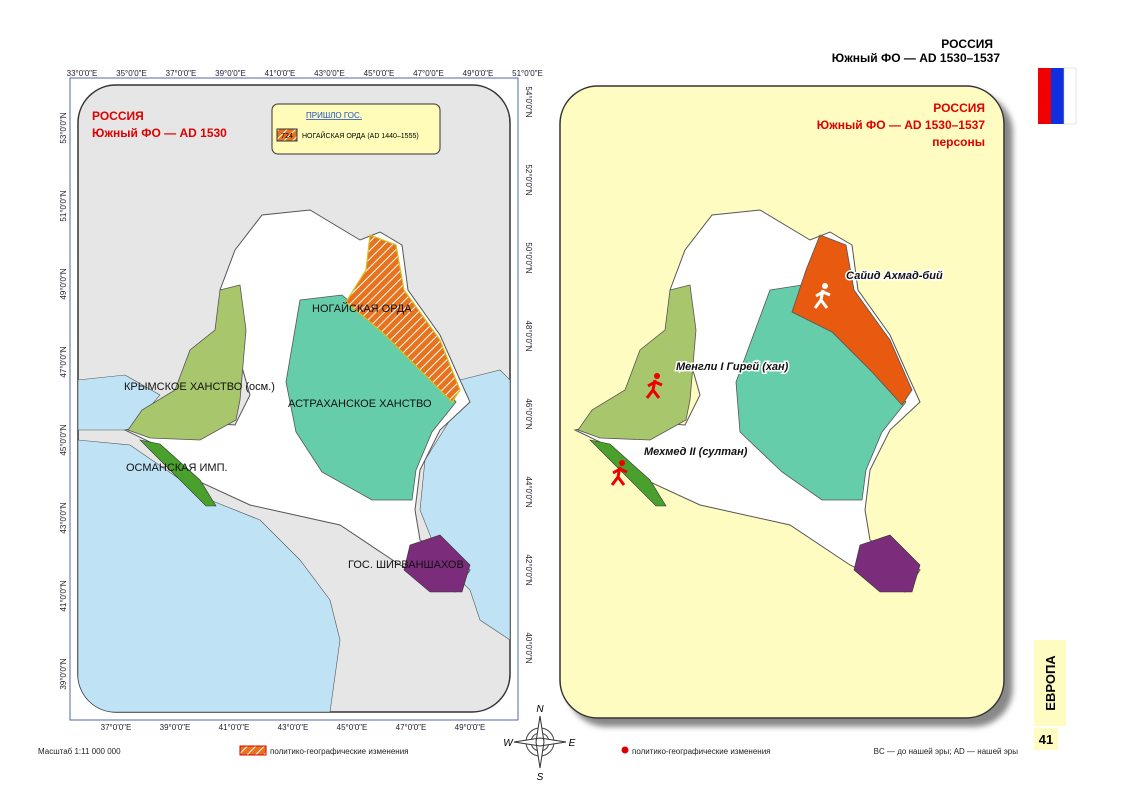 The height and width of the screenshot is (794, 1122). I want to click on page-number: 41, so click(1046, 739).